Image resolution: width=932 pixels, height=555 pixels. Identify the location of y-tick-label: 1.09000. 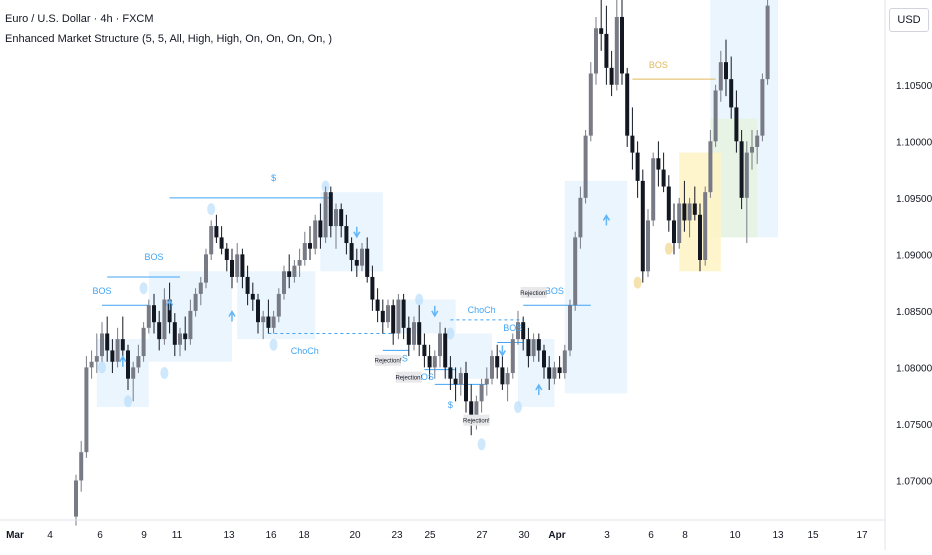
(914, 255).